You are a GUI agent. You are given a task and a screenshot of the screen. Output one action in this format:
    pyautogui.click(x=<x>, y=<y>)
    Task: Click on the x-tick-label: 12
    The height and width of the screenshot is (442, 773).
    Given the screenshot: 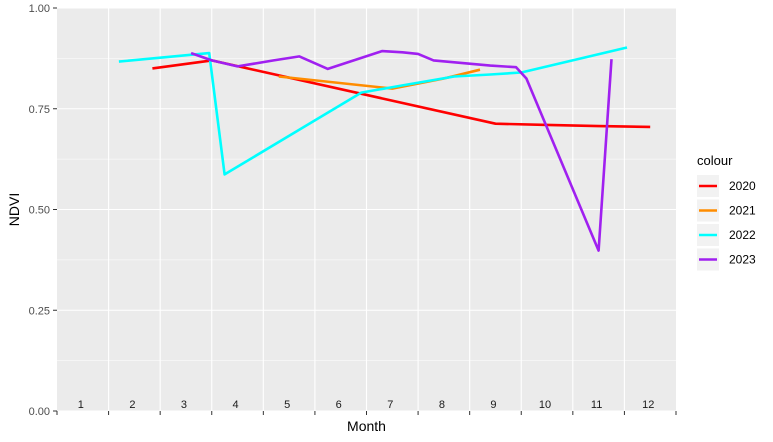 What is the action you would take?
    pyautogui.click(x=648, y=405)
    